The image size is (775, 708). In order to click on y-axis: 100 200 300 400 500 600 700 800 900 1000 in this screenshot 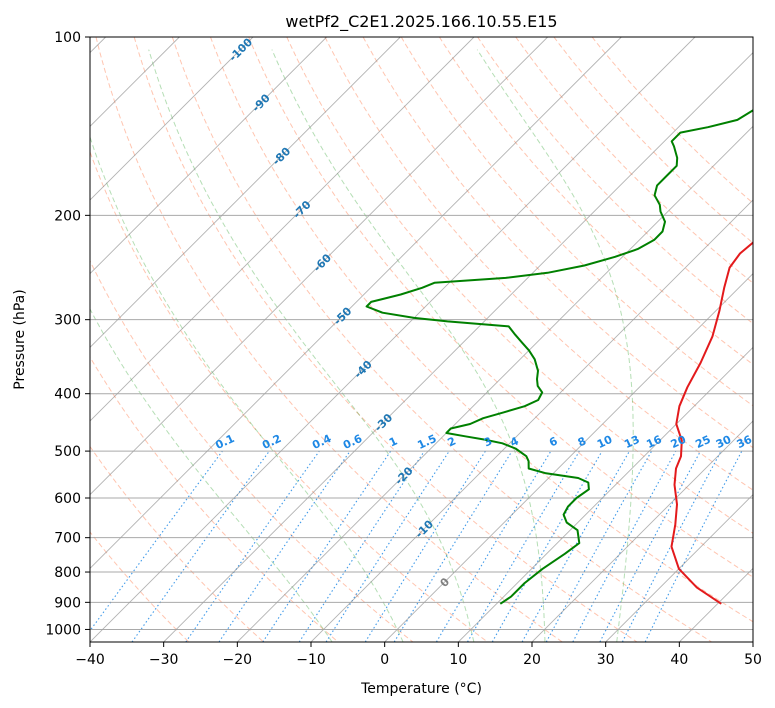, I will do `click(67, 334)`.